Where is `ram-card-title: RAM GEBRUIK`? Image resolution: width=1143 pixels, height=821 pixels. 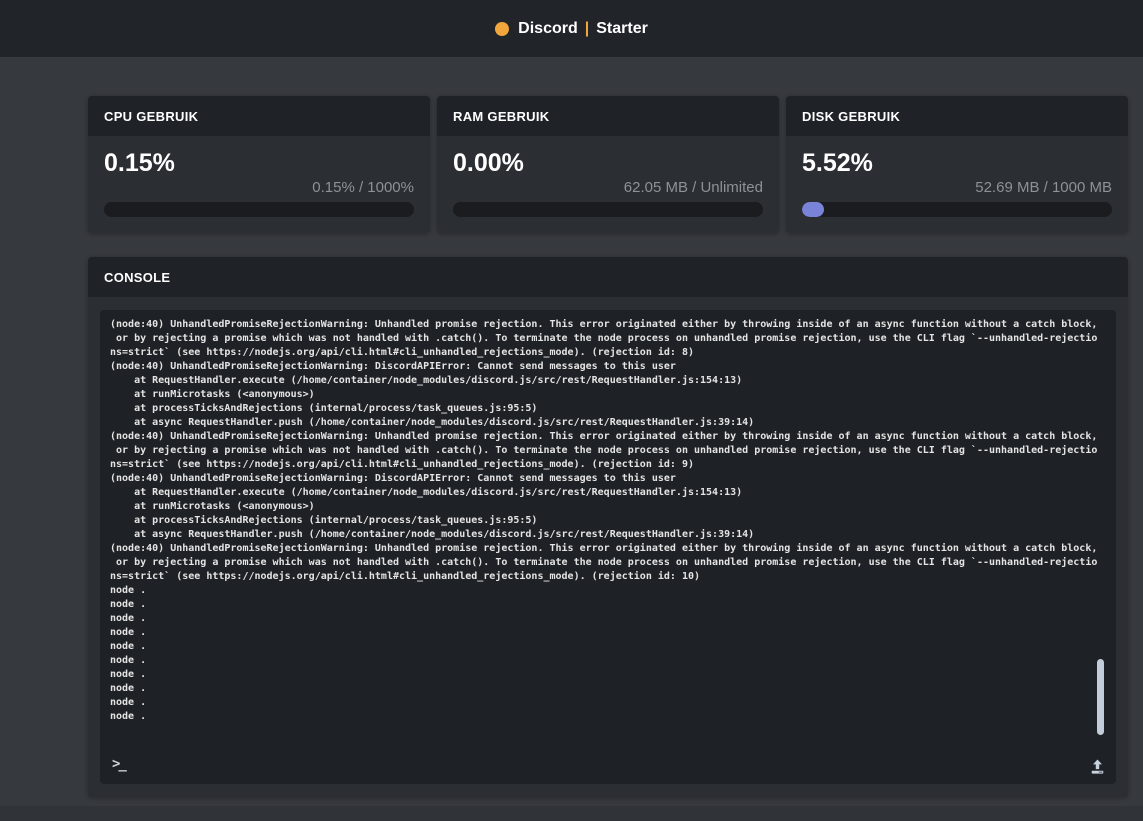 ram-card-title: RAM GEBRUIK is located at coordinates (501, 116).